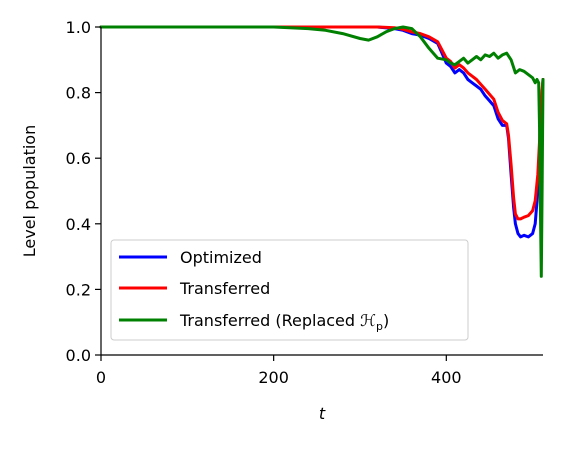 The image size is (563, 449). Describe the element at coordinates (386, 320) in the screenshot. I see `legend-label-suffix: )` at that location.